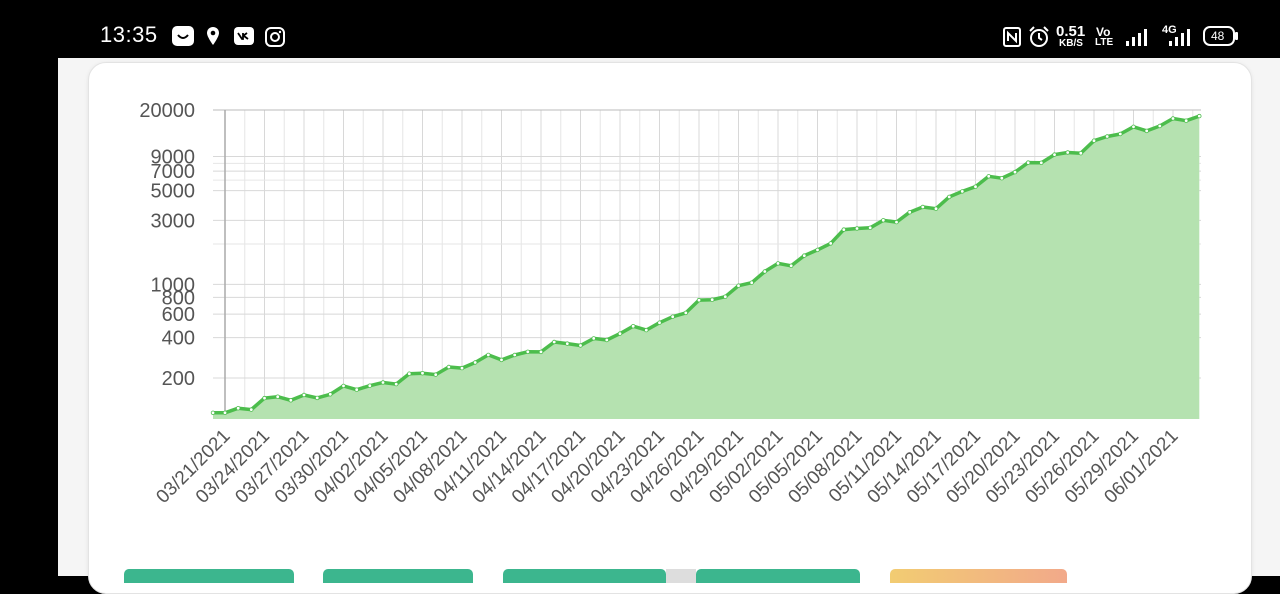 Image resolution: width=1280 pixels, height=594 pixels. I want to click on y-tick-label: 5000, so click(173, 192).